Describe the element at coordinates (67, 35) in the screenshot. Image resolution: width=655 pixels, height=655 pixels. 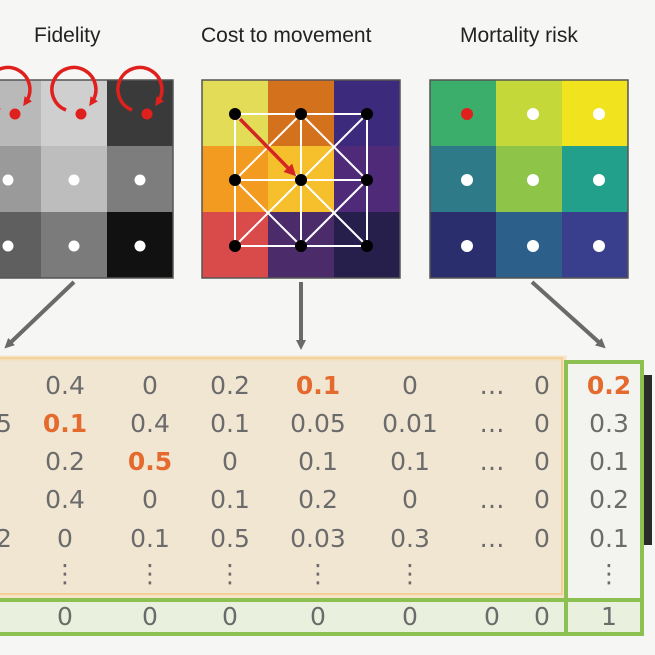
I see `fidelity-title: Fidelity` at that location.